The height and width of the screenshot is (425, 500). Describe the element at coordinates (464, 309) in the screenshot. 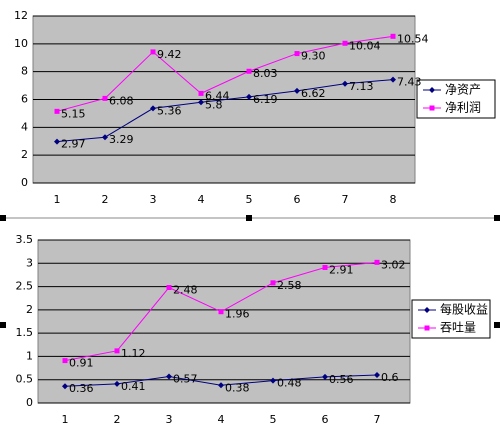

I see `legend-label: 每股收益` at that location.